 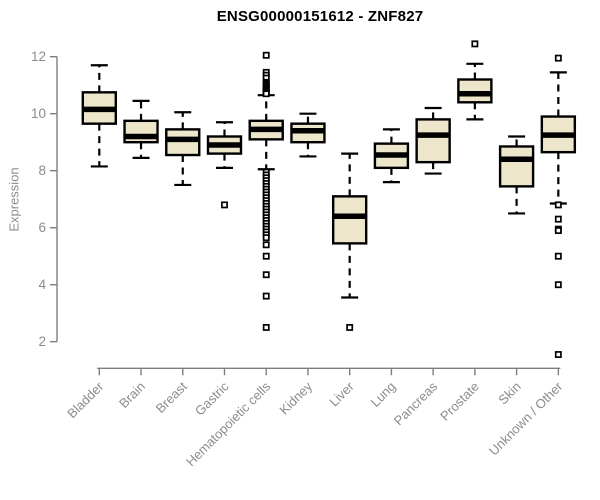 What do you see at coordinates (320, 16) in the screenshot?
I see `chart-title: ENSG00000151612 - ZNF827` at bounding box center [320, 16].